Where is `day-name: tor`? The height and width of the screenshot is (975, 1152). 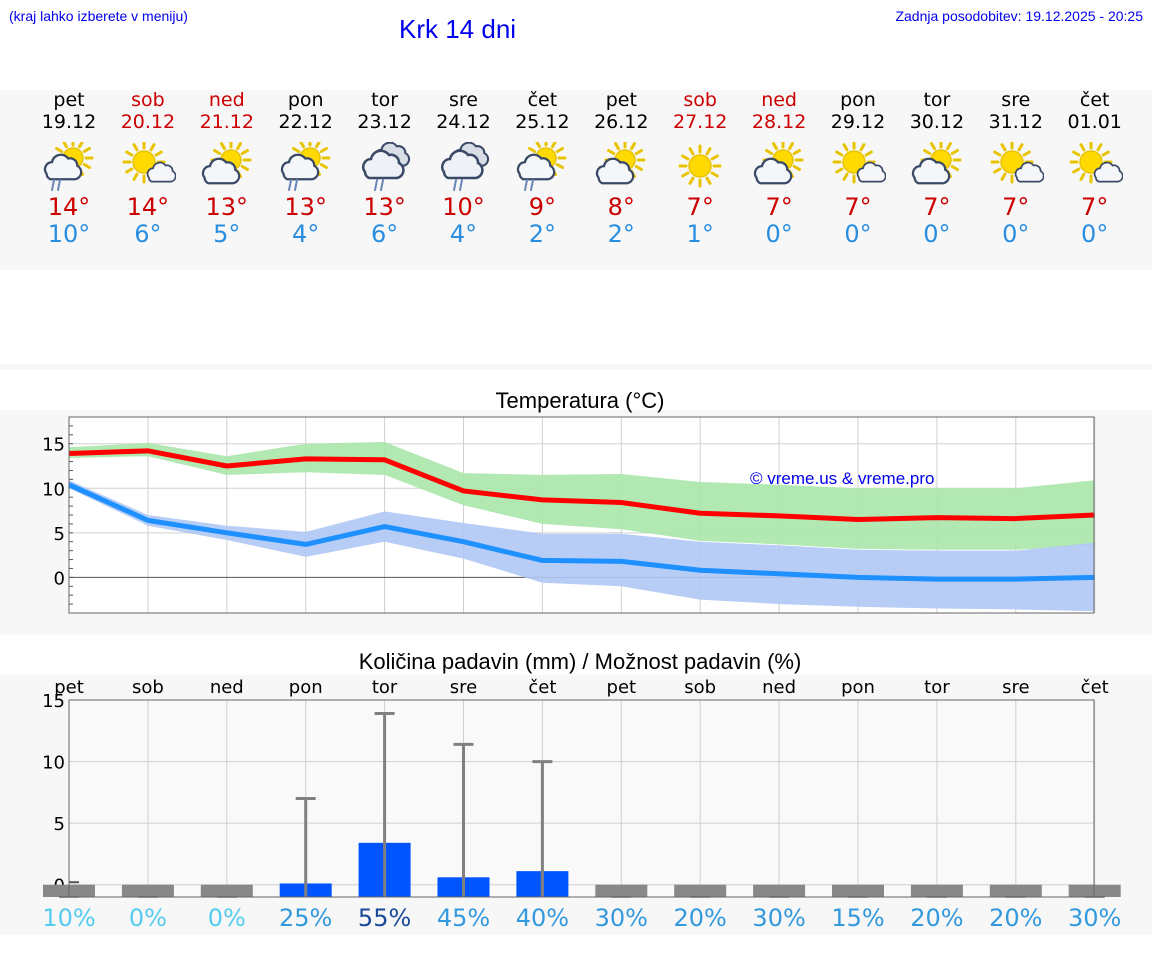
day-name: tor is located at coordinates (385, 100).